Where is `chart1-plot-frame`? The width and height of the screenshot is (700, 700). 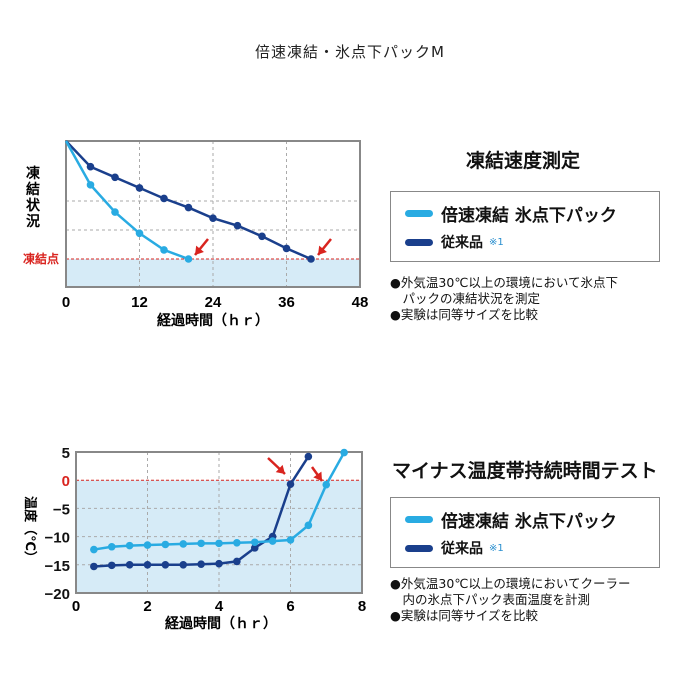 chart1-plot-frame is located at coordinates (213, 214).